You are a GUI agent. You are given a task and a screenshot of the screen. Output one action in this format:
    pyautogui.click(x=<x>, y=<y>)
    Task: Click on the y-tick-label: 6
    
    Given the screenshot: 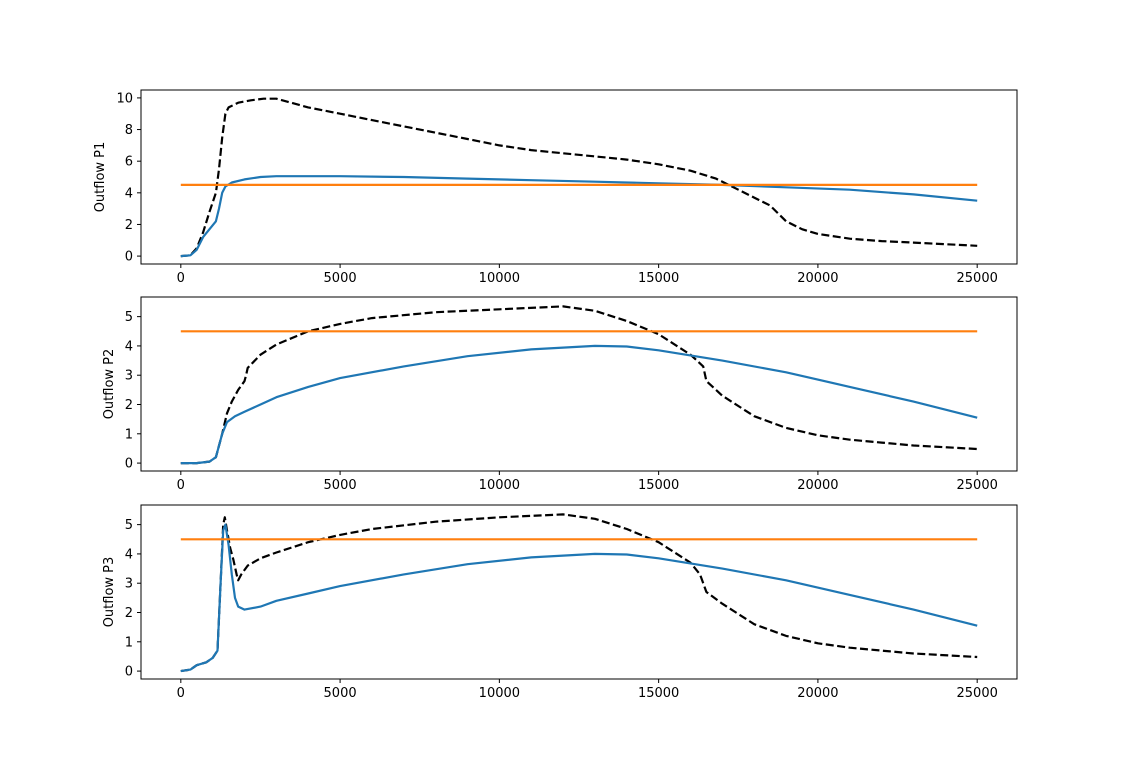 What is the action you would take?
    pyautogui.click(x=129, y=162)
    